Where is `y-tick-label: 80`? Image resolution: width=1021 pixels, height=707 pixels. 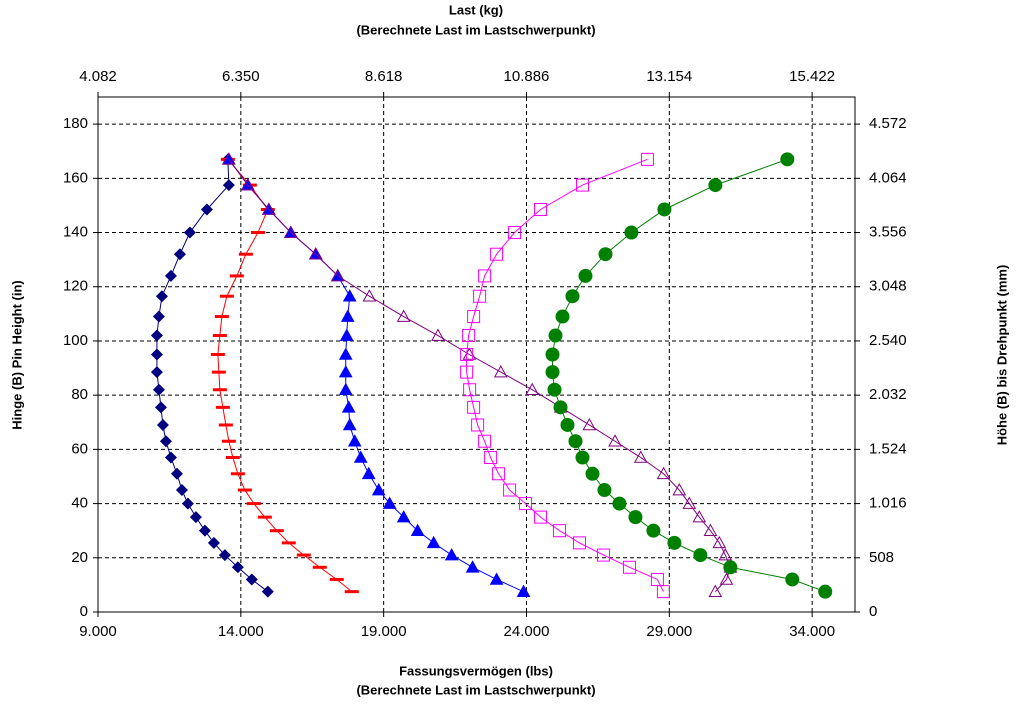
y-tick-label: 80 is located at coordinates (79, 394).